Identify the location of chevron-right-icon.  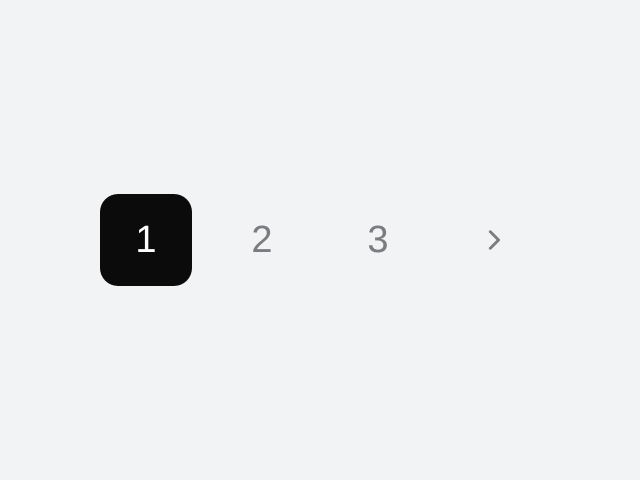
(494, 240).